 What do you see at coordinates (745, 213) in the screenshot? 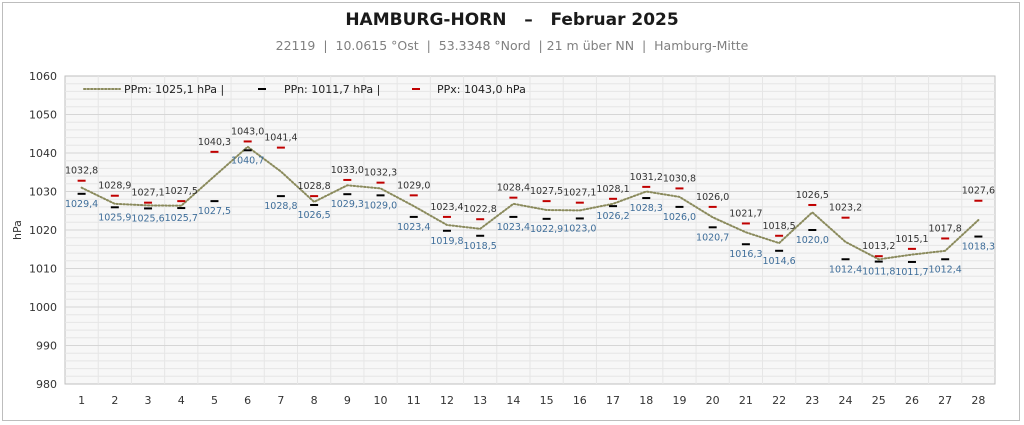
I see `max-data-label: 1021,7` at bounding box center [745, 213].